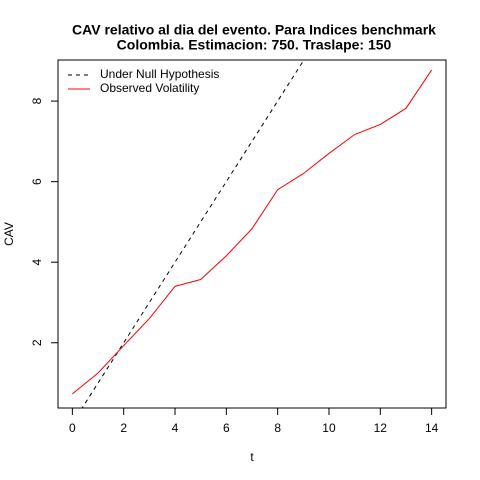  What do you see at coordinates (9, 234) in the screenshot?
I see `y-axis-label: CAV` at bounding box center [9, 234].